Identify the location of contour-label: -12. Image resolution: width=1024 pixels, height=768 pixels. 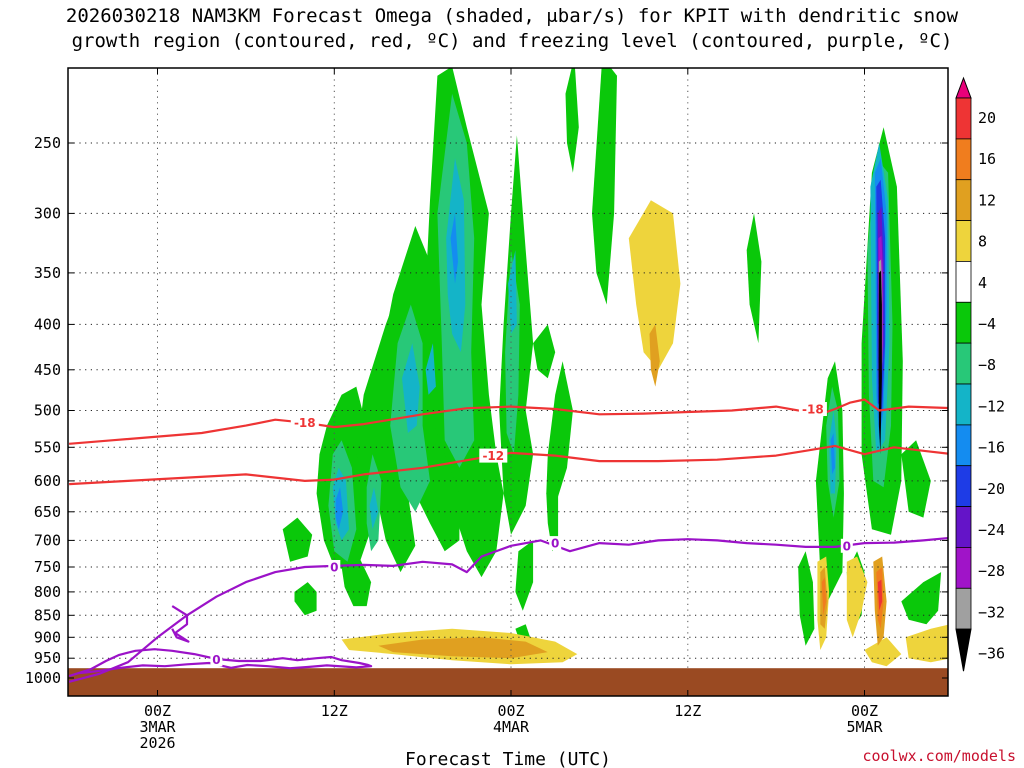
(493, 456).